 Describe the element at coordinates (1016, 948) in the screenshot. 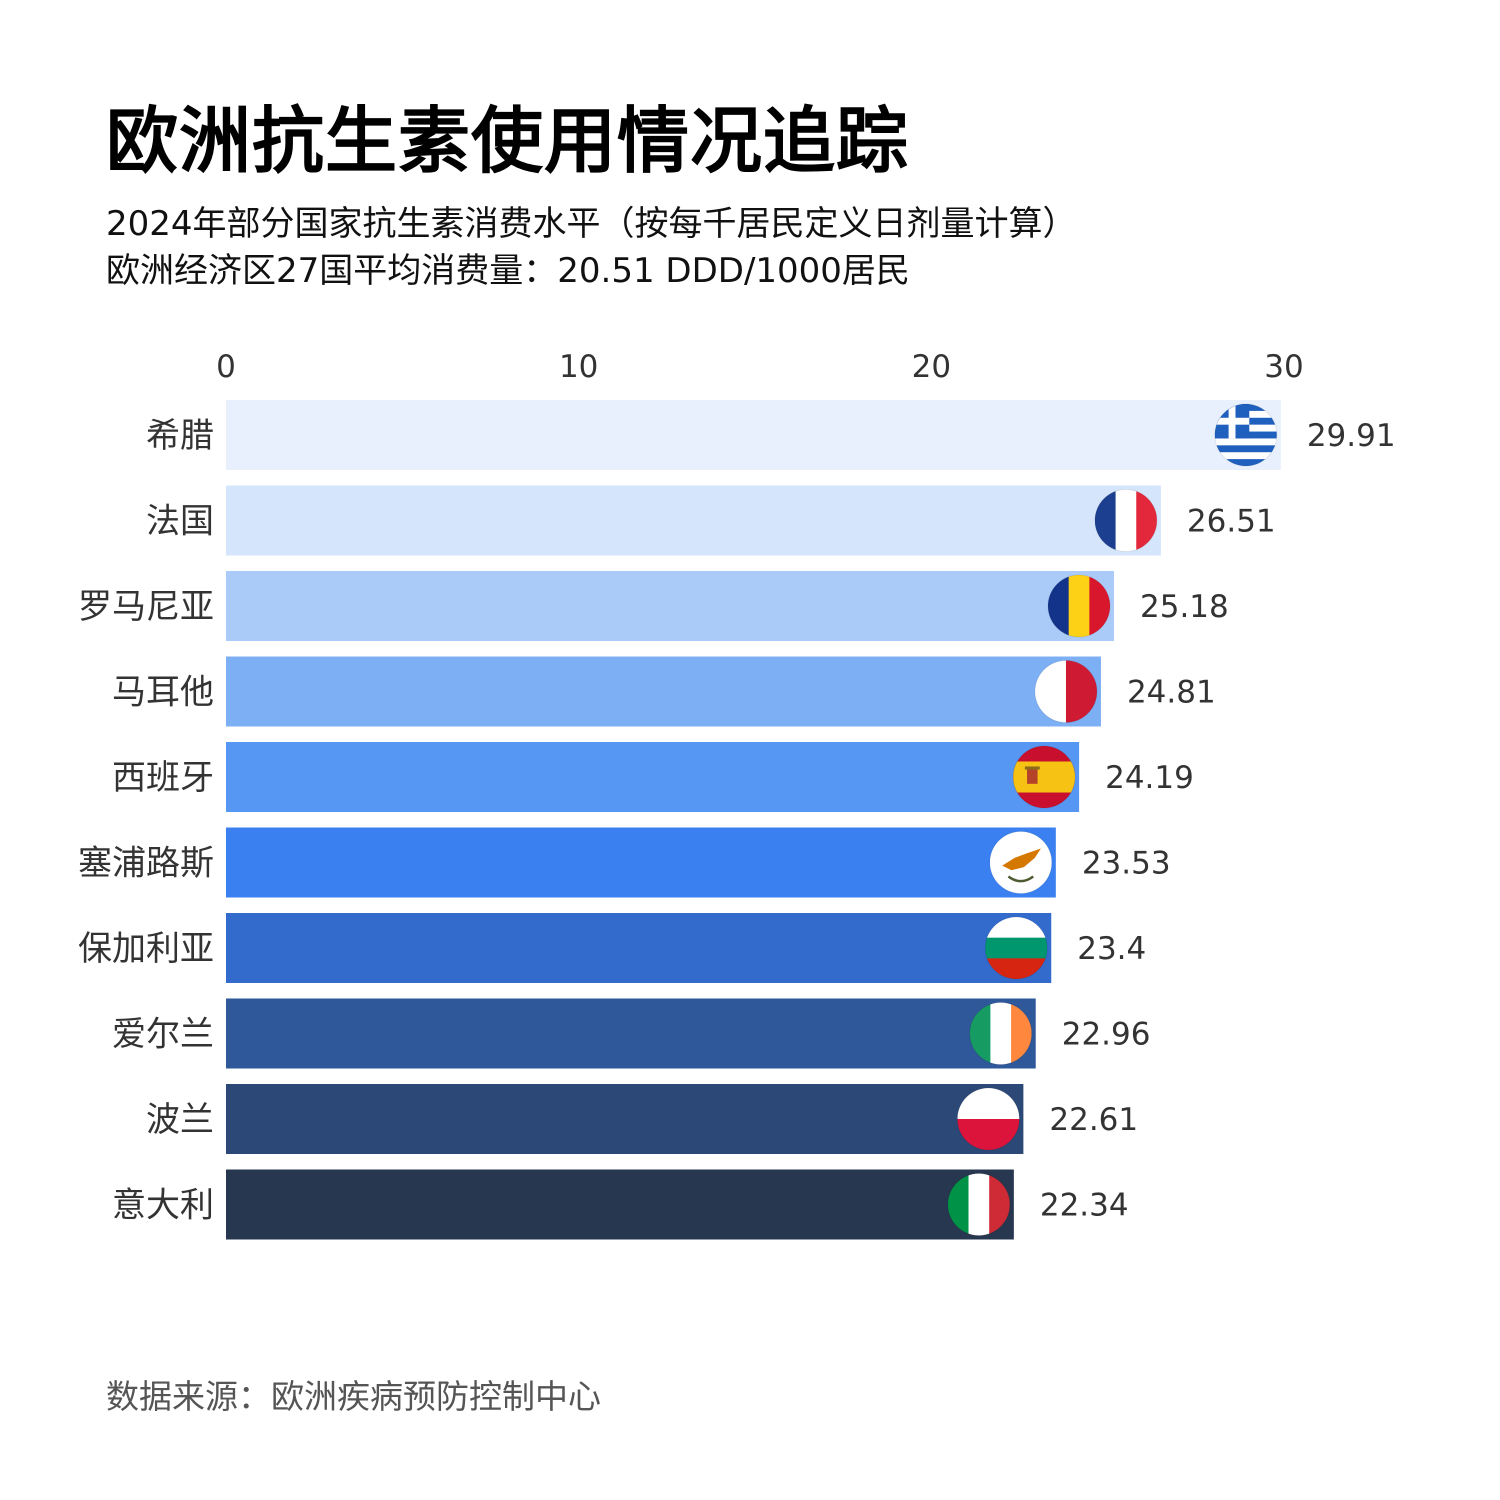

I see `bulgaria-flag-icon` at that location.